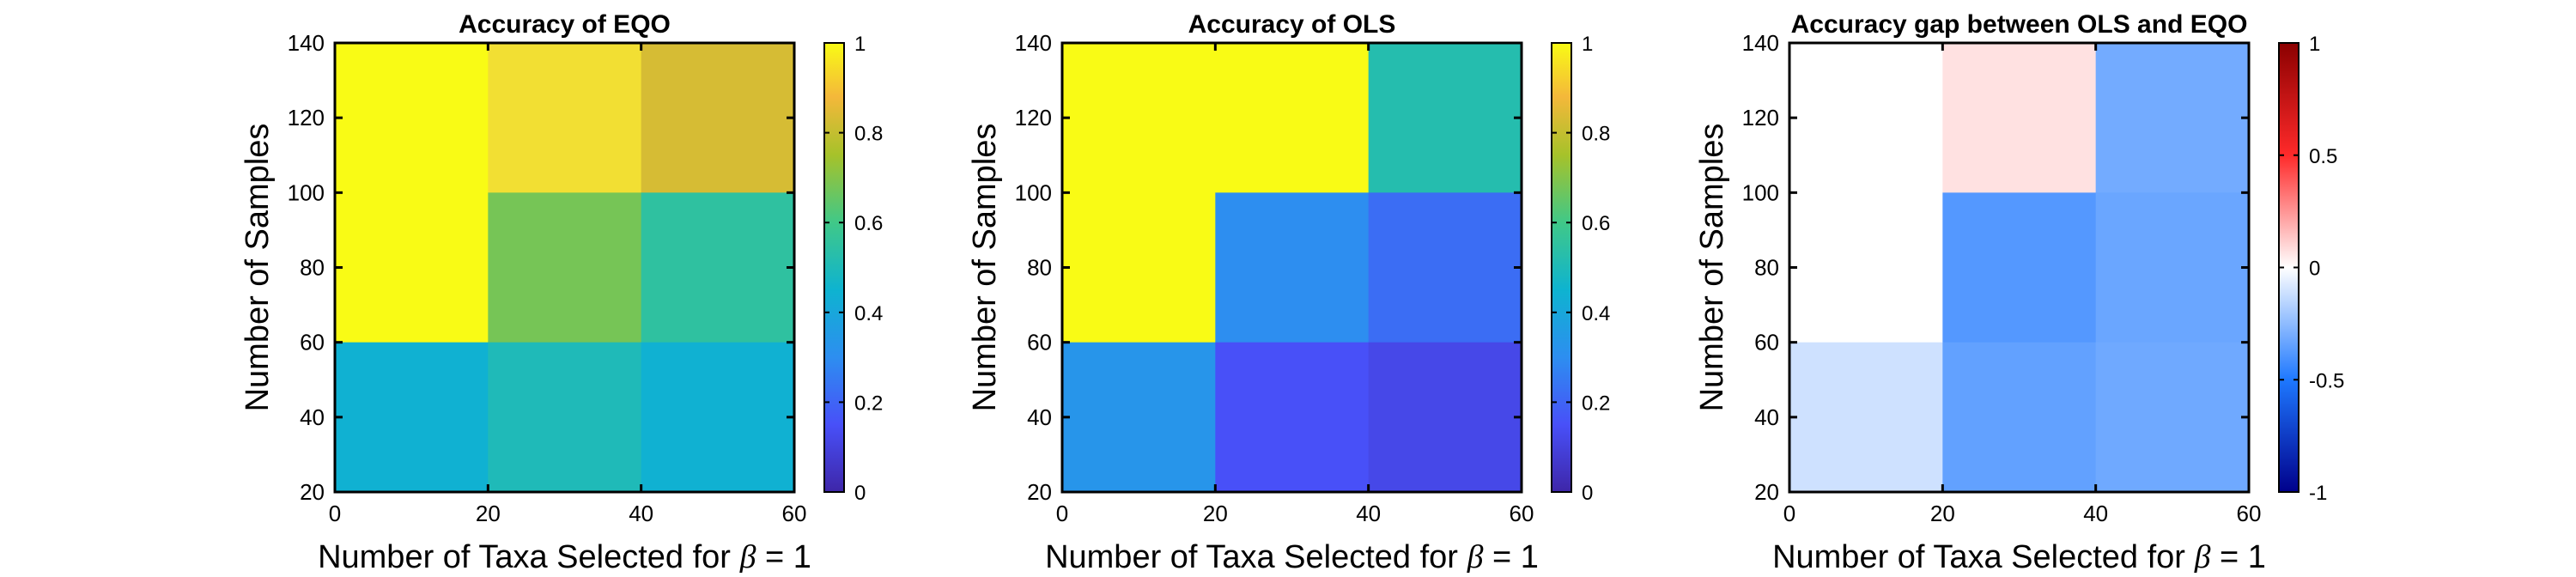 This screenshot has width=2576, height=577. What do you see at coordinates (2323, 156) in the screenshot?
I see `colorbar-tick-label: 0.5` at bounding box center [2323, 156].